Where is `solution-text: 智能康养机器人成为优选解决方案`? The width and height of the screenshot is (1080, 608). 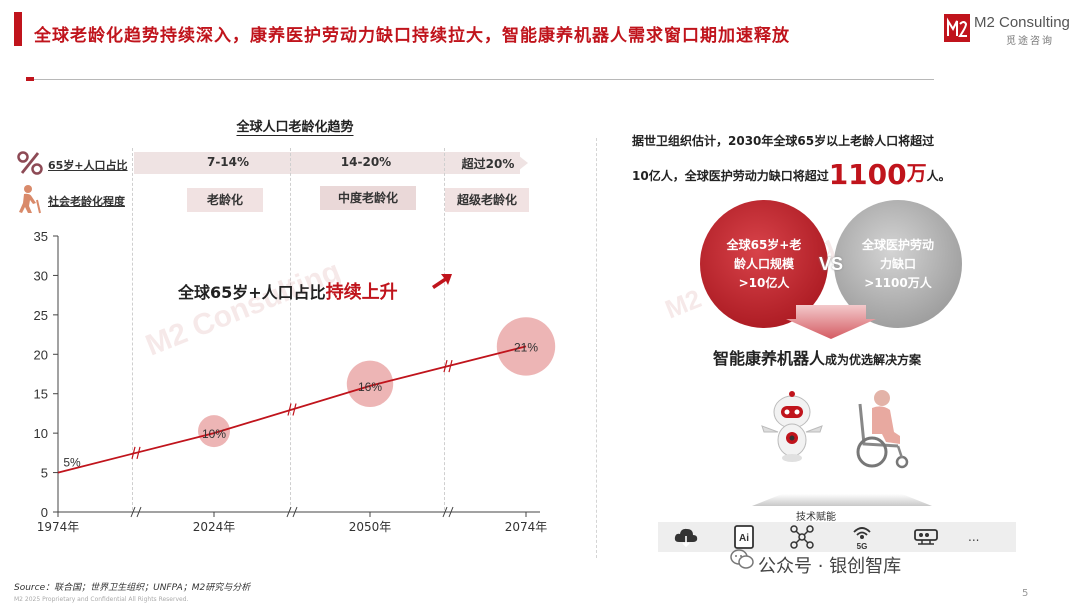
solution-text: 智能康养机器人成为优选解决方案 is located at coordinates (817, 357).